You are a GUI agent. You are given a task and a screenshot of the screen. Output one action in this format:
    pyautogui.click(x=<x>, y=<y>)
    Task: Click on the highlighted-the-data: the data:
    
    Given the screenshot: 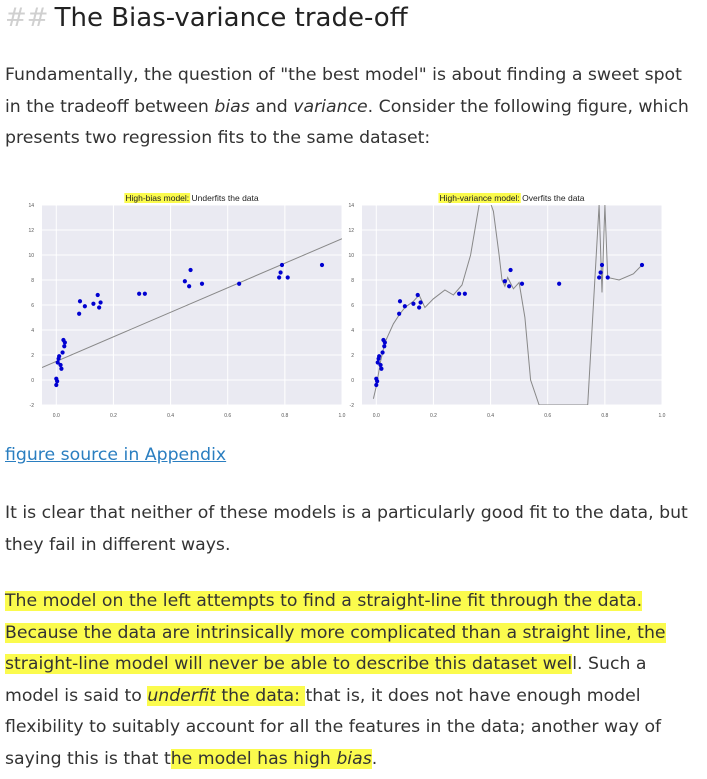 What is the action you would take?
    pyautogui.click(x=260, y=695)
    